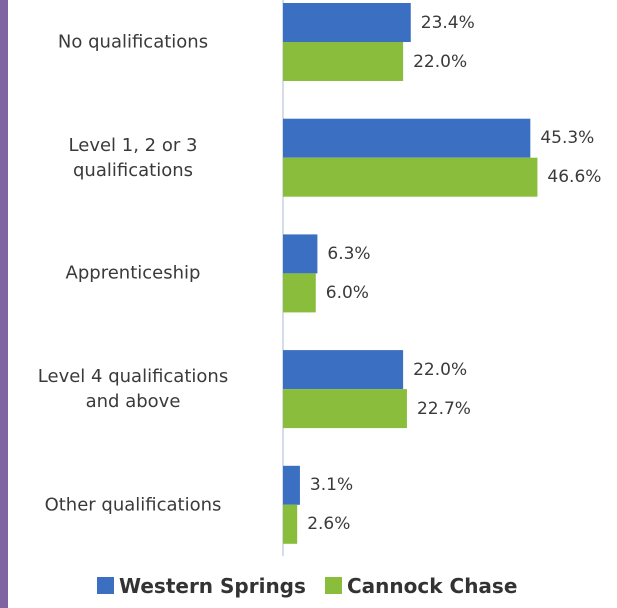 The image size is (617, 608). Describe the element at coordinates (331, 485) in the screenshot. I see `value-label: 3.1%` at that location.